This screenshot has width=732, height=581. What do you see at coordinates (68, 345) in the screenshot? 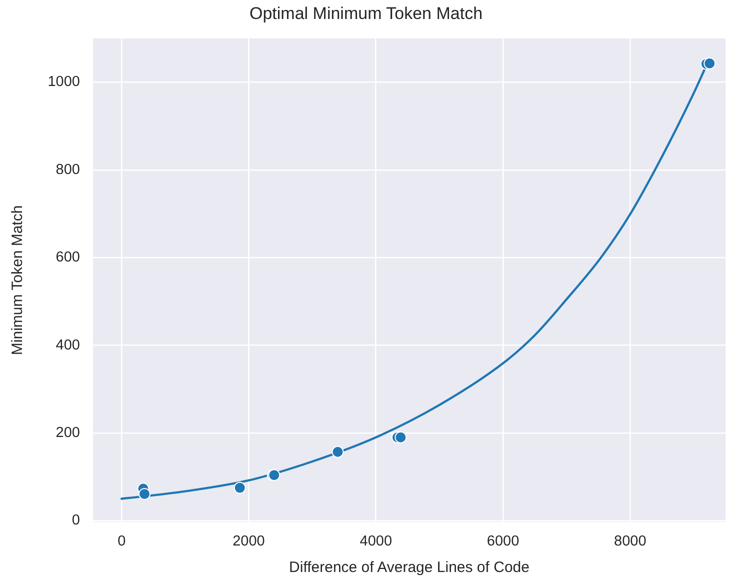
I see `y-tick-label: 400` at bounding box center [68, 345].